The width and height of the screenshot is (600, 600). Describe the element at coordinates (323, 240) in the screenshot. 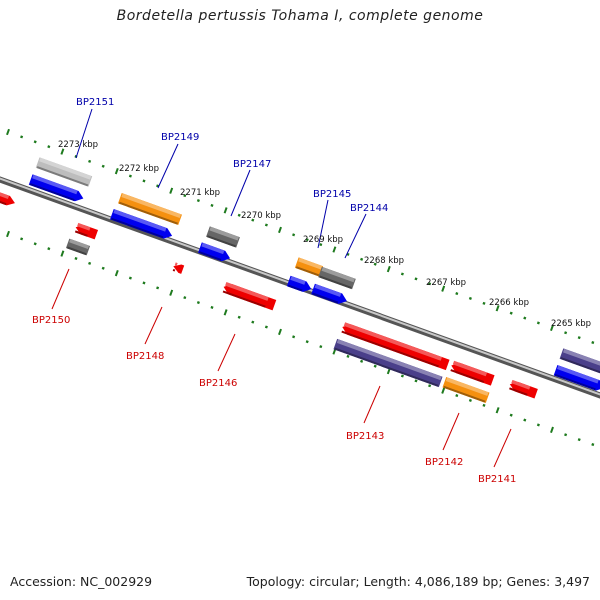

I see `ruler-label: 2269 kbp` at that location.